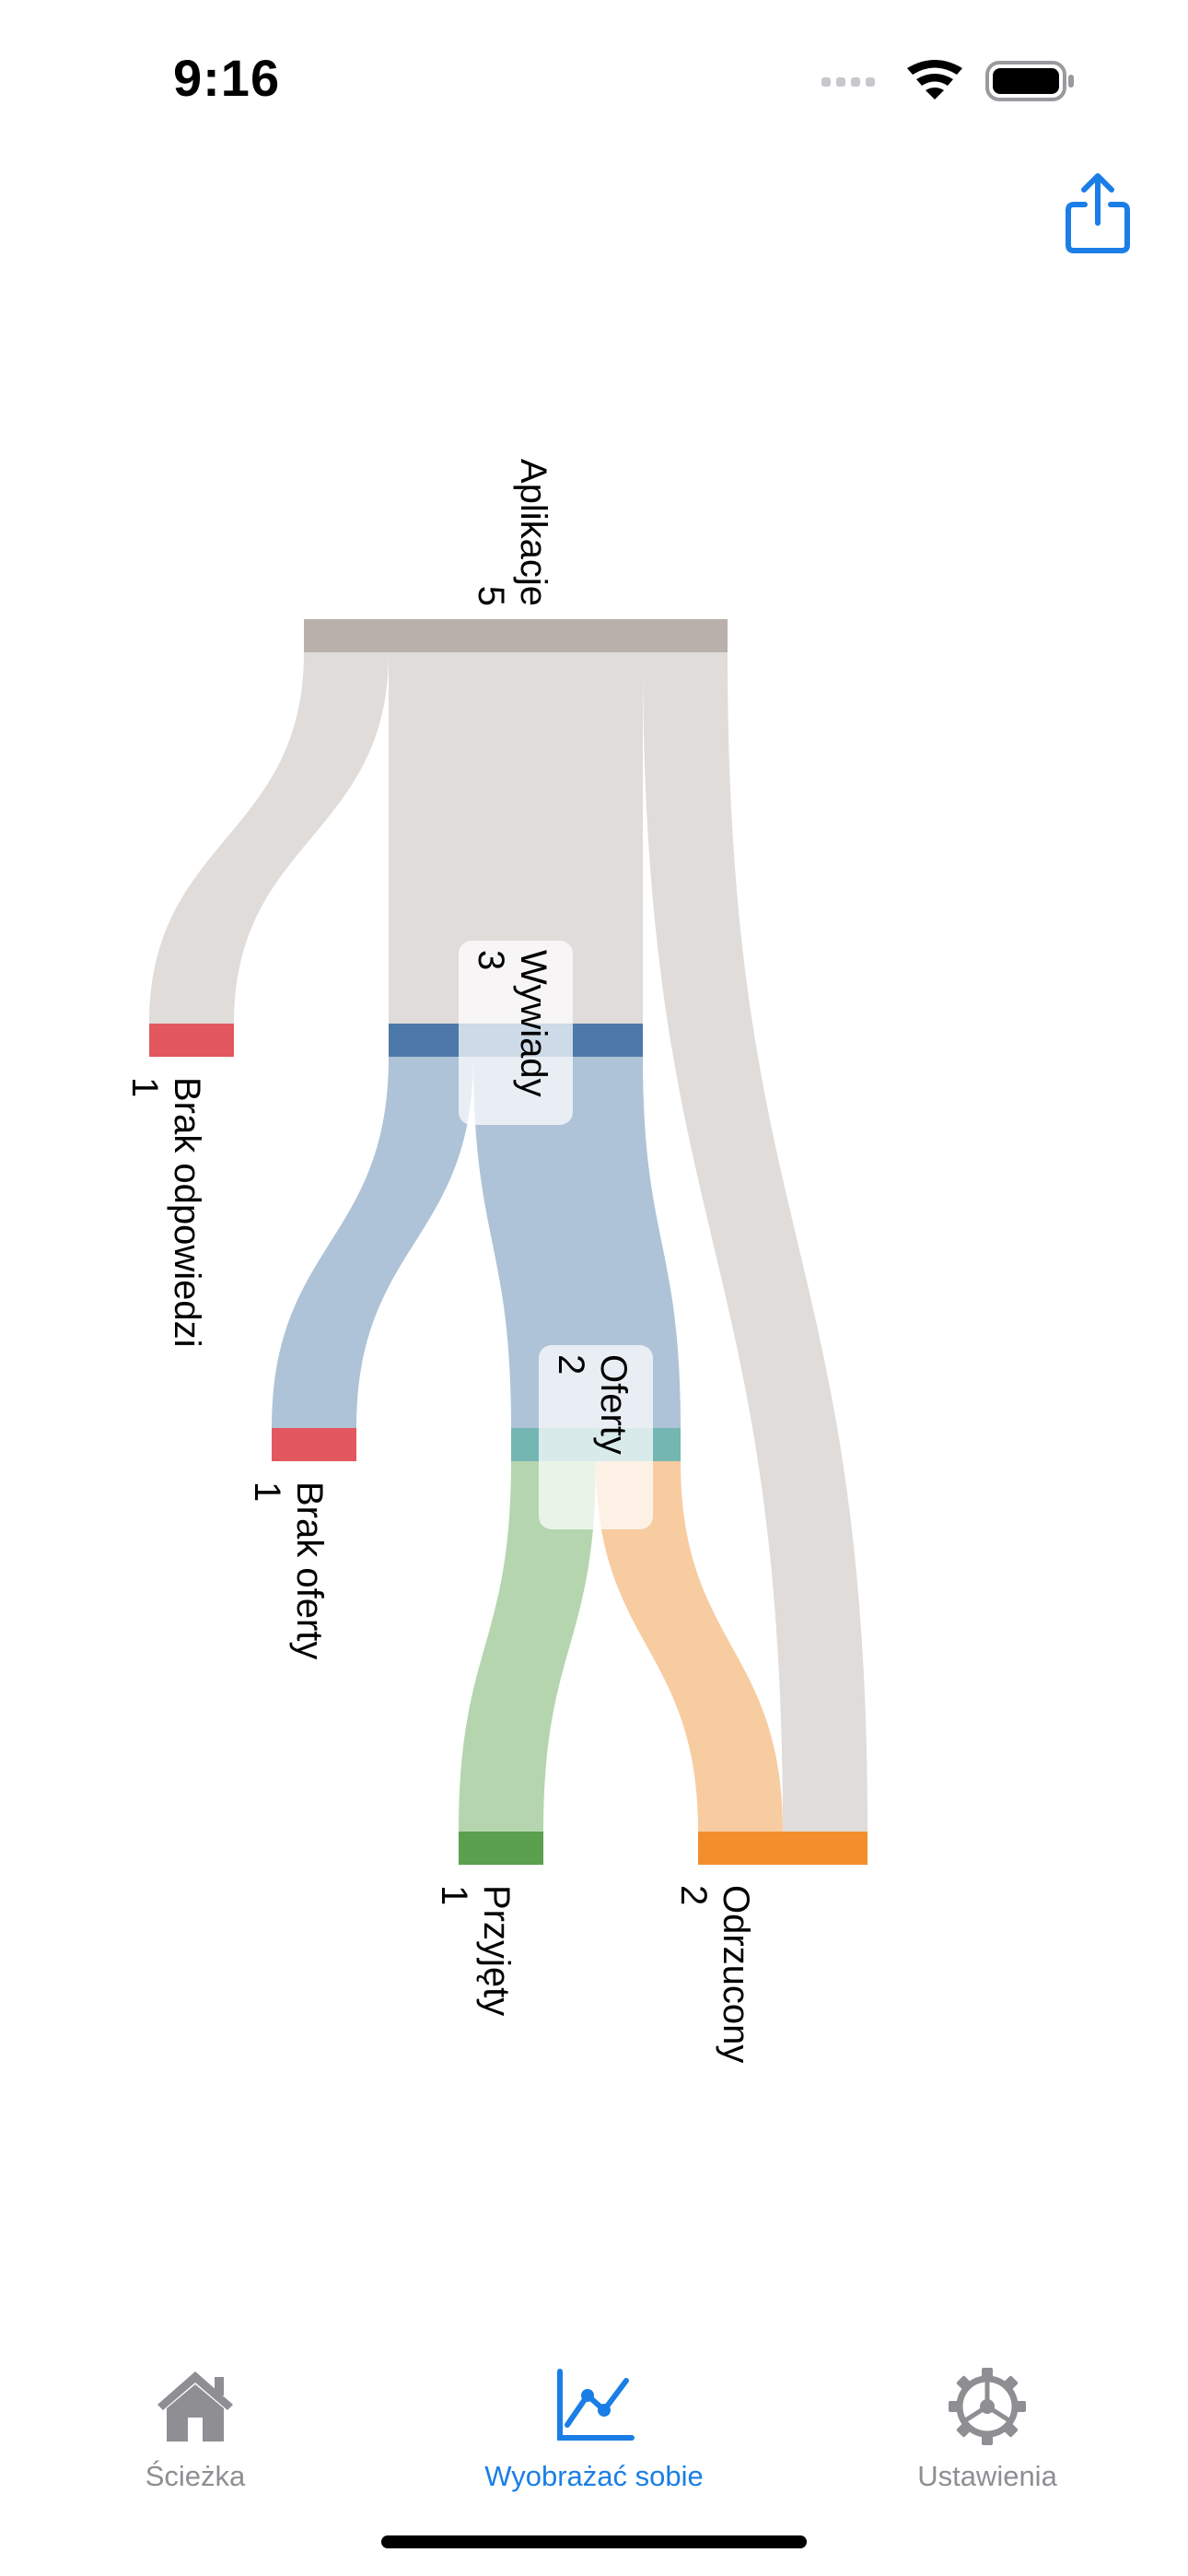 The width and height of the screenshot is (1188, 2576). I want to click on sankey-node-label-no_response: Brak odpowiedzi, so click(187, 1212).